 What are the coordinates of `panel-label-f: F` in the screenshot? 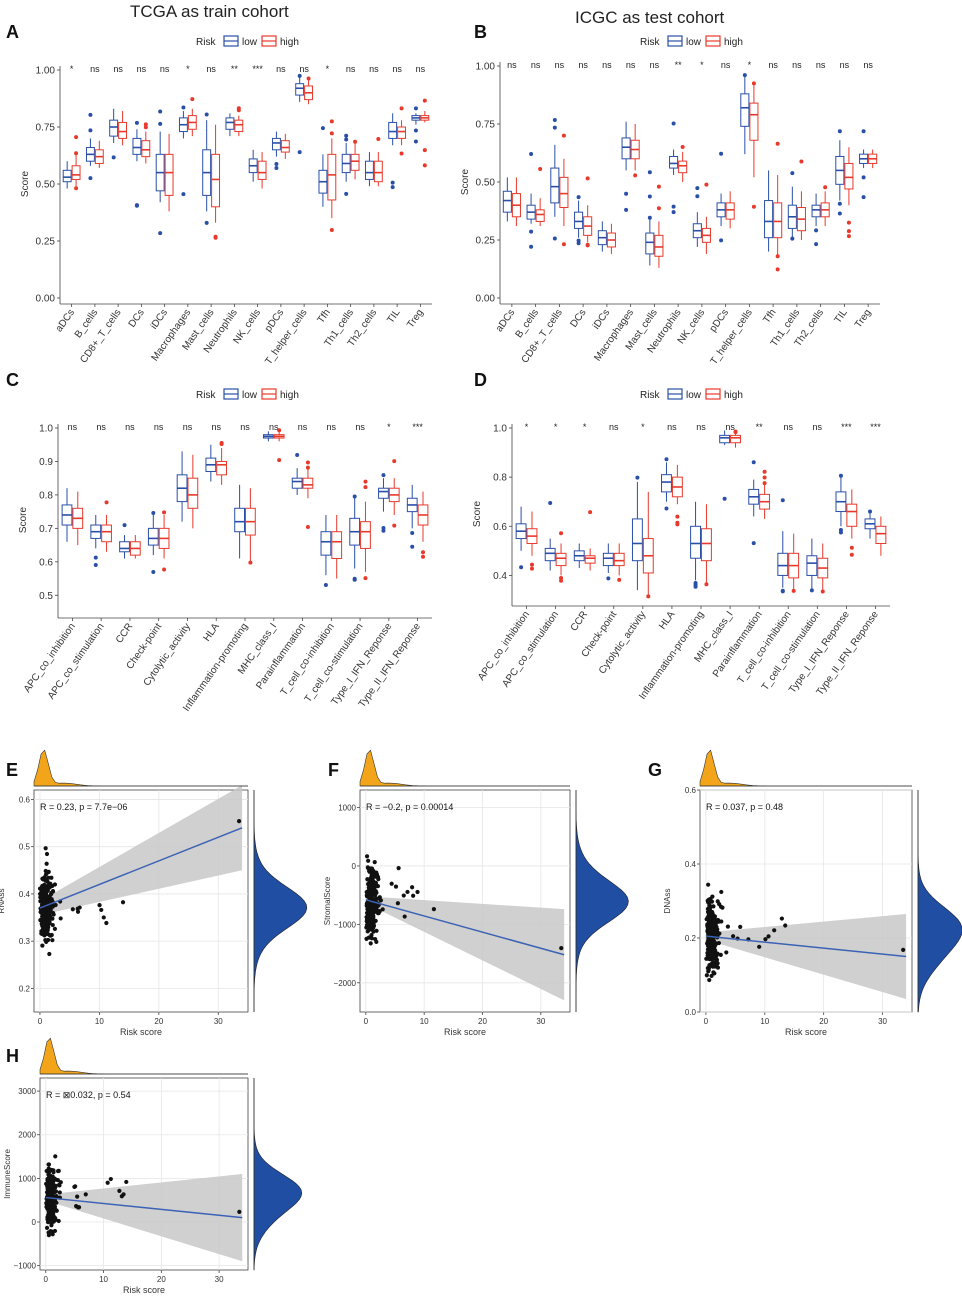 It's located at (333, 770).